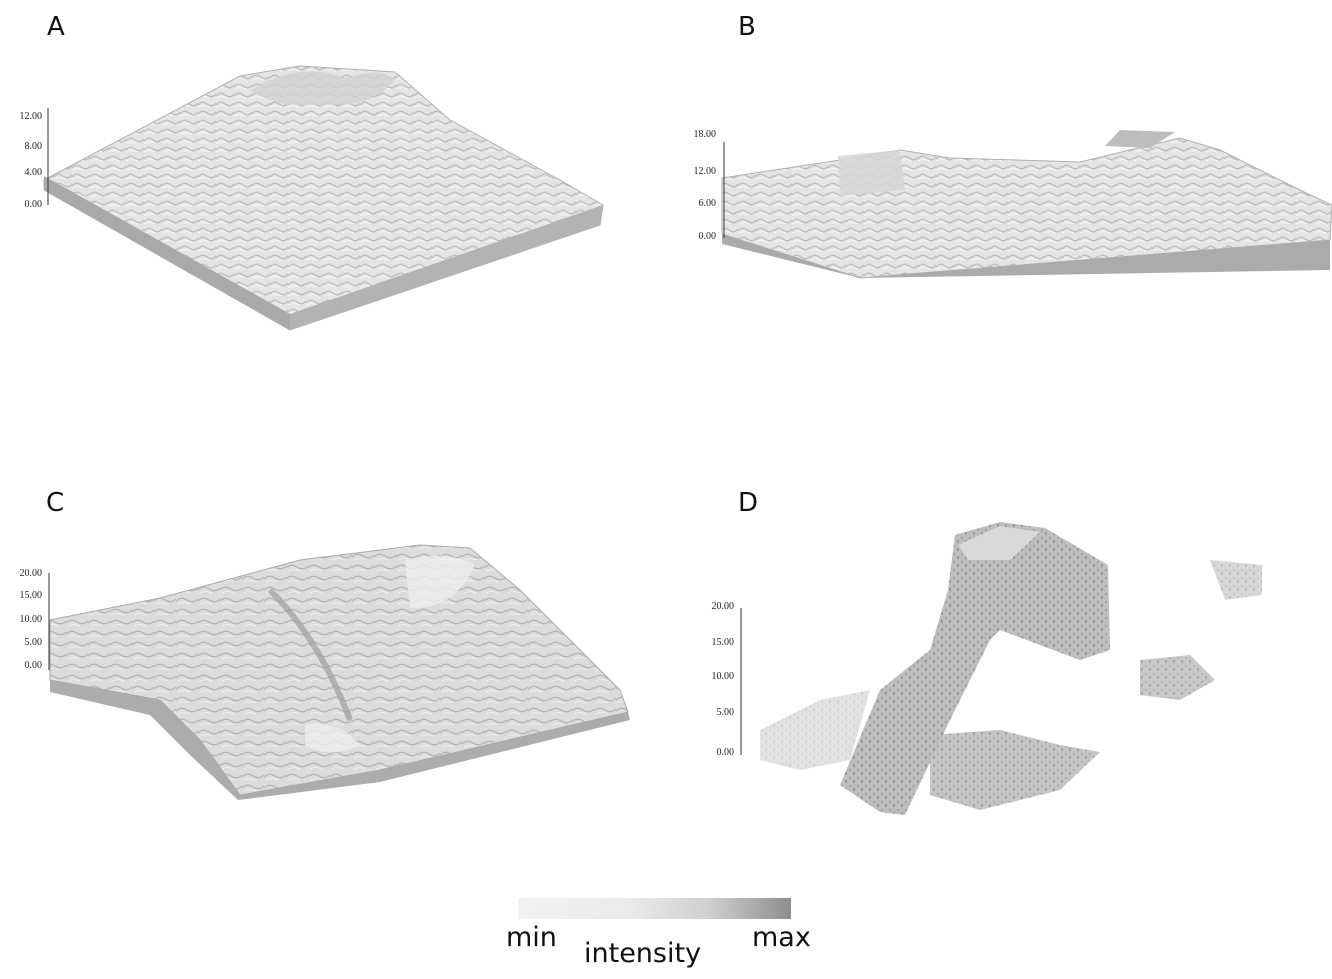 The width and height of the screenshot is (1332, 979). I want to click on intensity-colorbar, so click(654, 908).